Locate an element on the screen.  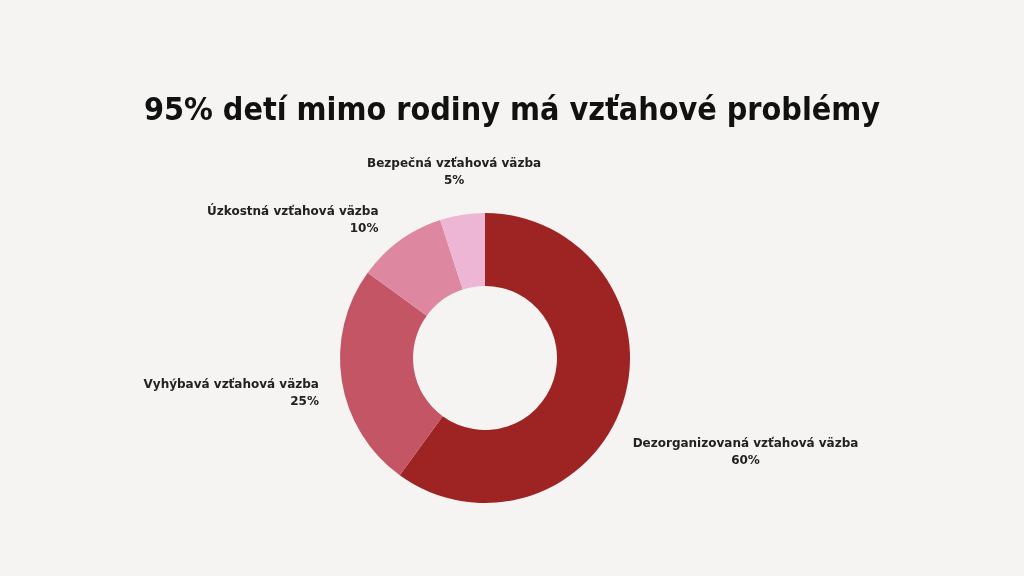
slice-label: Bezpečná vzťahová väzba is located at coordinates (454, 162).